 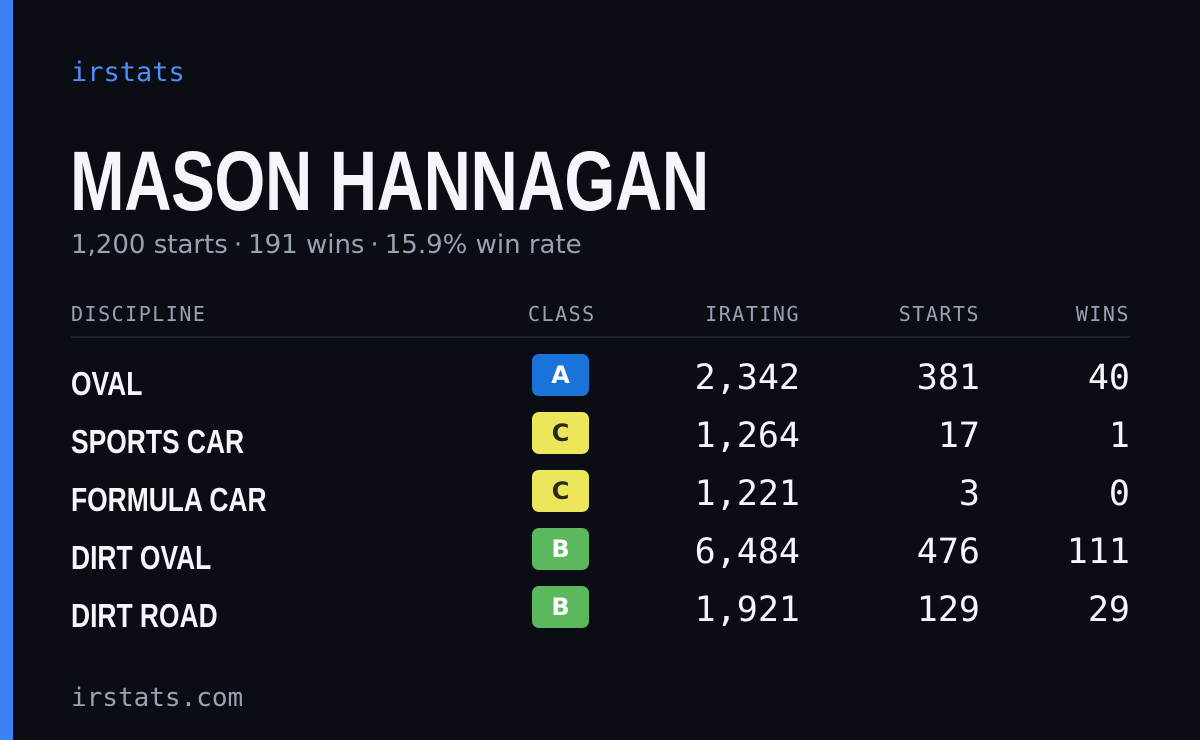 What do you see at coordinates (169, 500) in the screenshot?
I see `discipline-name: FORMULA CAR` at bounding box center [169, 500].